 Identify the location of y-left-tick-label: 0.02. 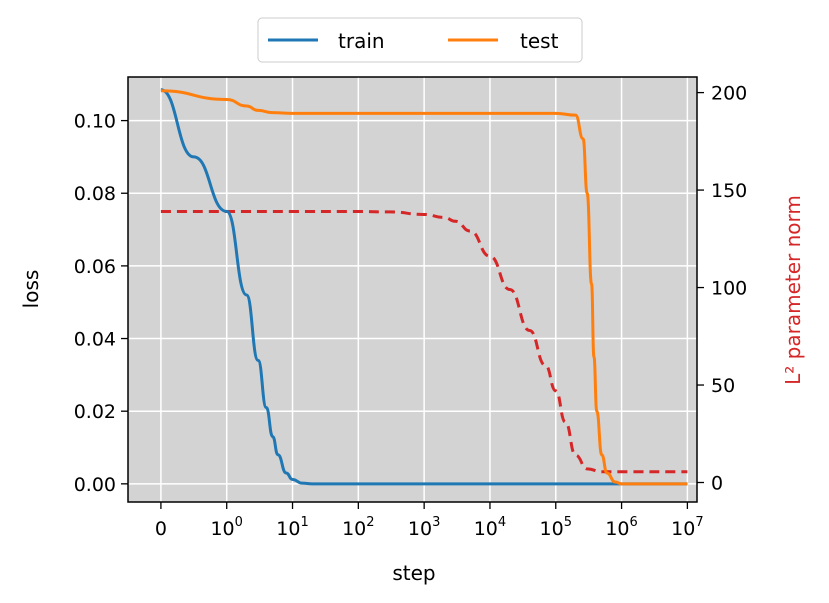
(95, 412).